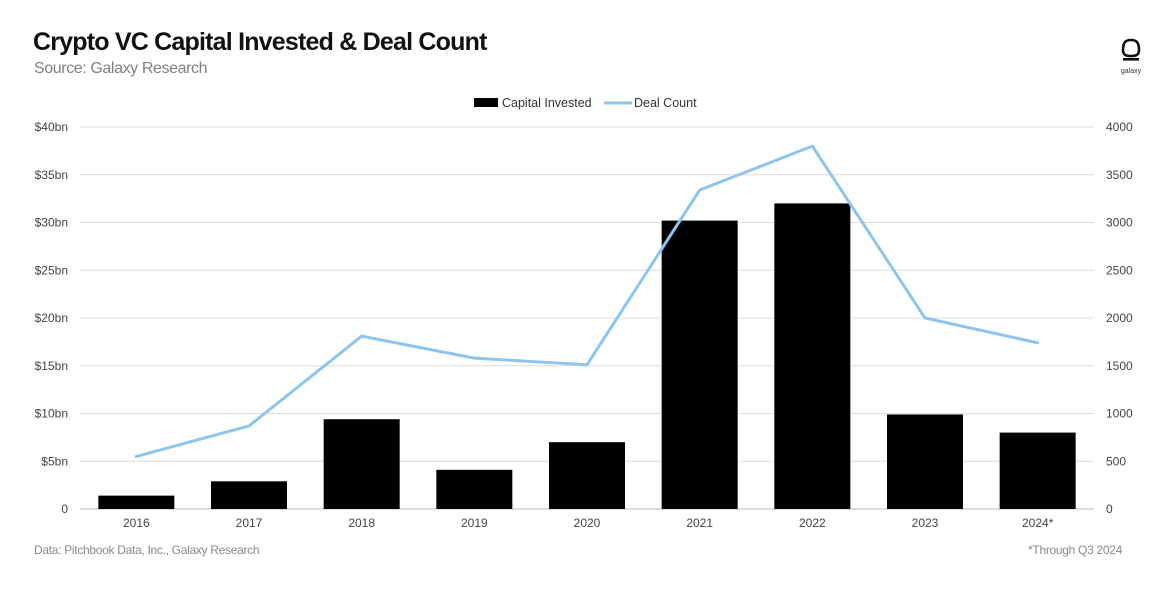 The height and width of the screenshot is (589, 1156). I want to click on right-axis-tick-label: 500, so click(1116, 461).